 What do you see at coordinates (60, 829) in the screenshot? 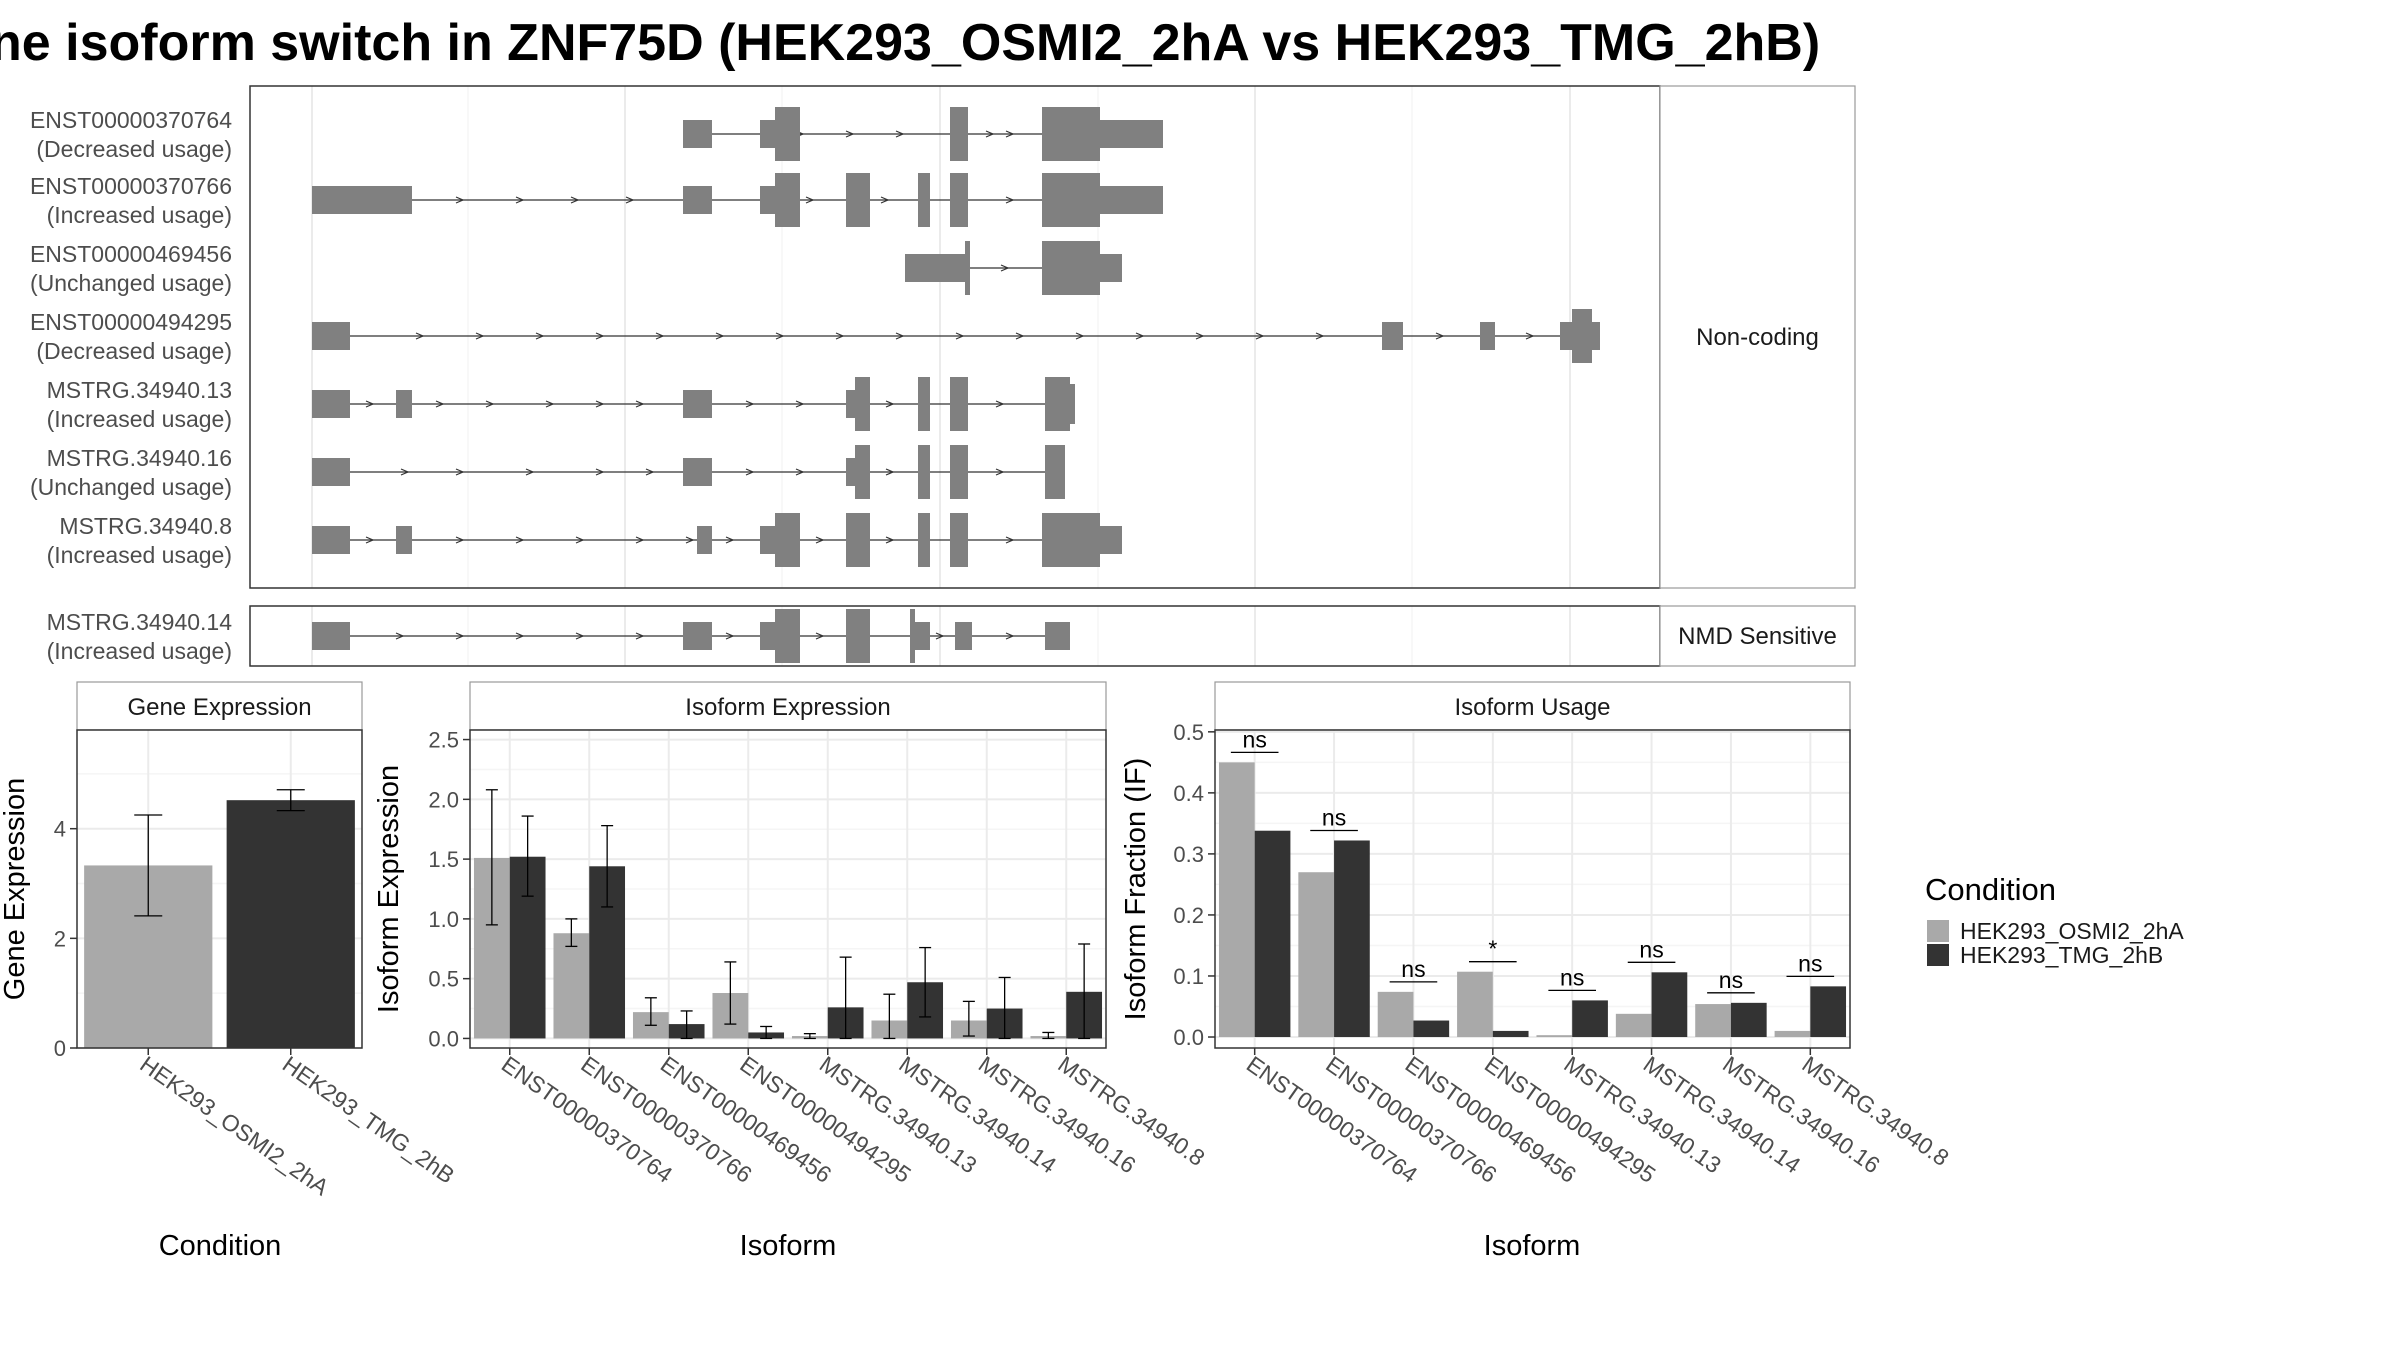
I see `y-tick-label: 4` at bounding box center [60, 829].